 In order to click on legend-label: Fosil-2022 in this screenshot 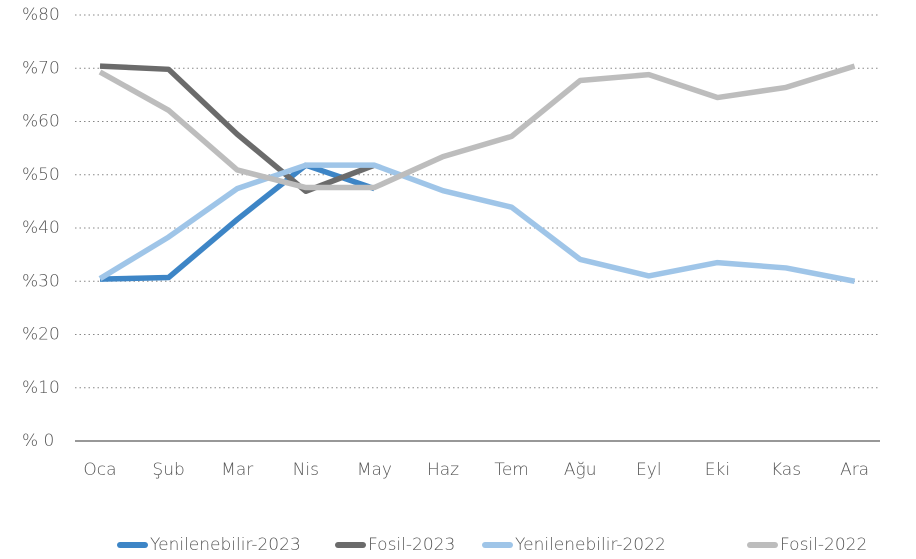, I will do `click(823, 545)`.